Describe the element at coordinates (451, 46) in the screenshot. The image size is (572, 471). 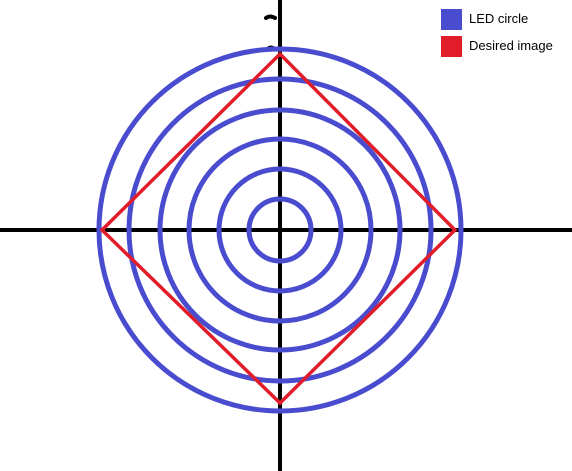
I see `desired-image-swatch` at that location.